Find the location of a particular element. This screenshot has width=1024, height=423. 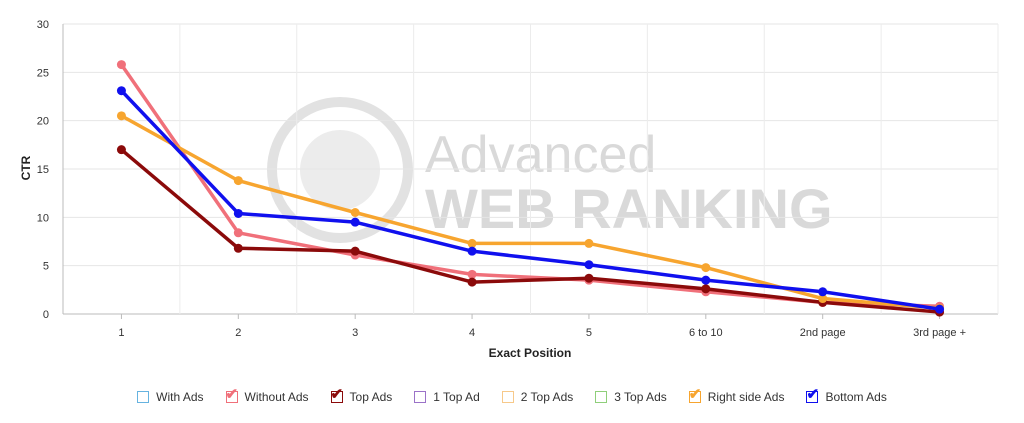

y-tick-labels: 0 5 10 15 20 25 30 is located at coordinates (43, 170).